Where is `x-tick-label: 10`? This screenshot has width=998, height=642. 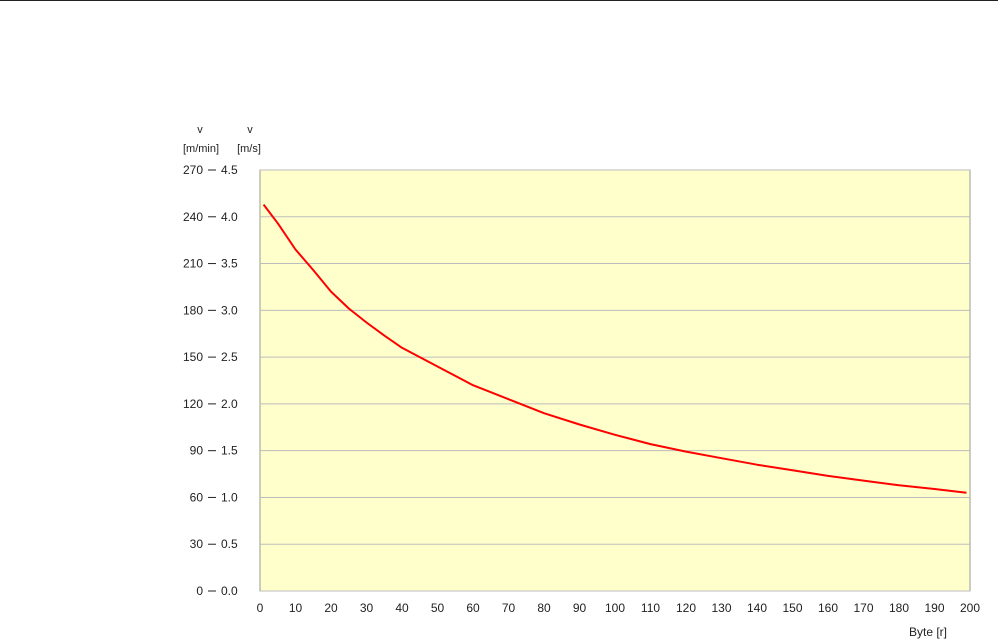 x-tick-label: 10 is located at coordinates (296, 608).